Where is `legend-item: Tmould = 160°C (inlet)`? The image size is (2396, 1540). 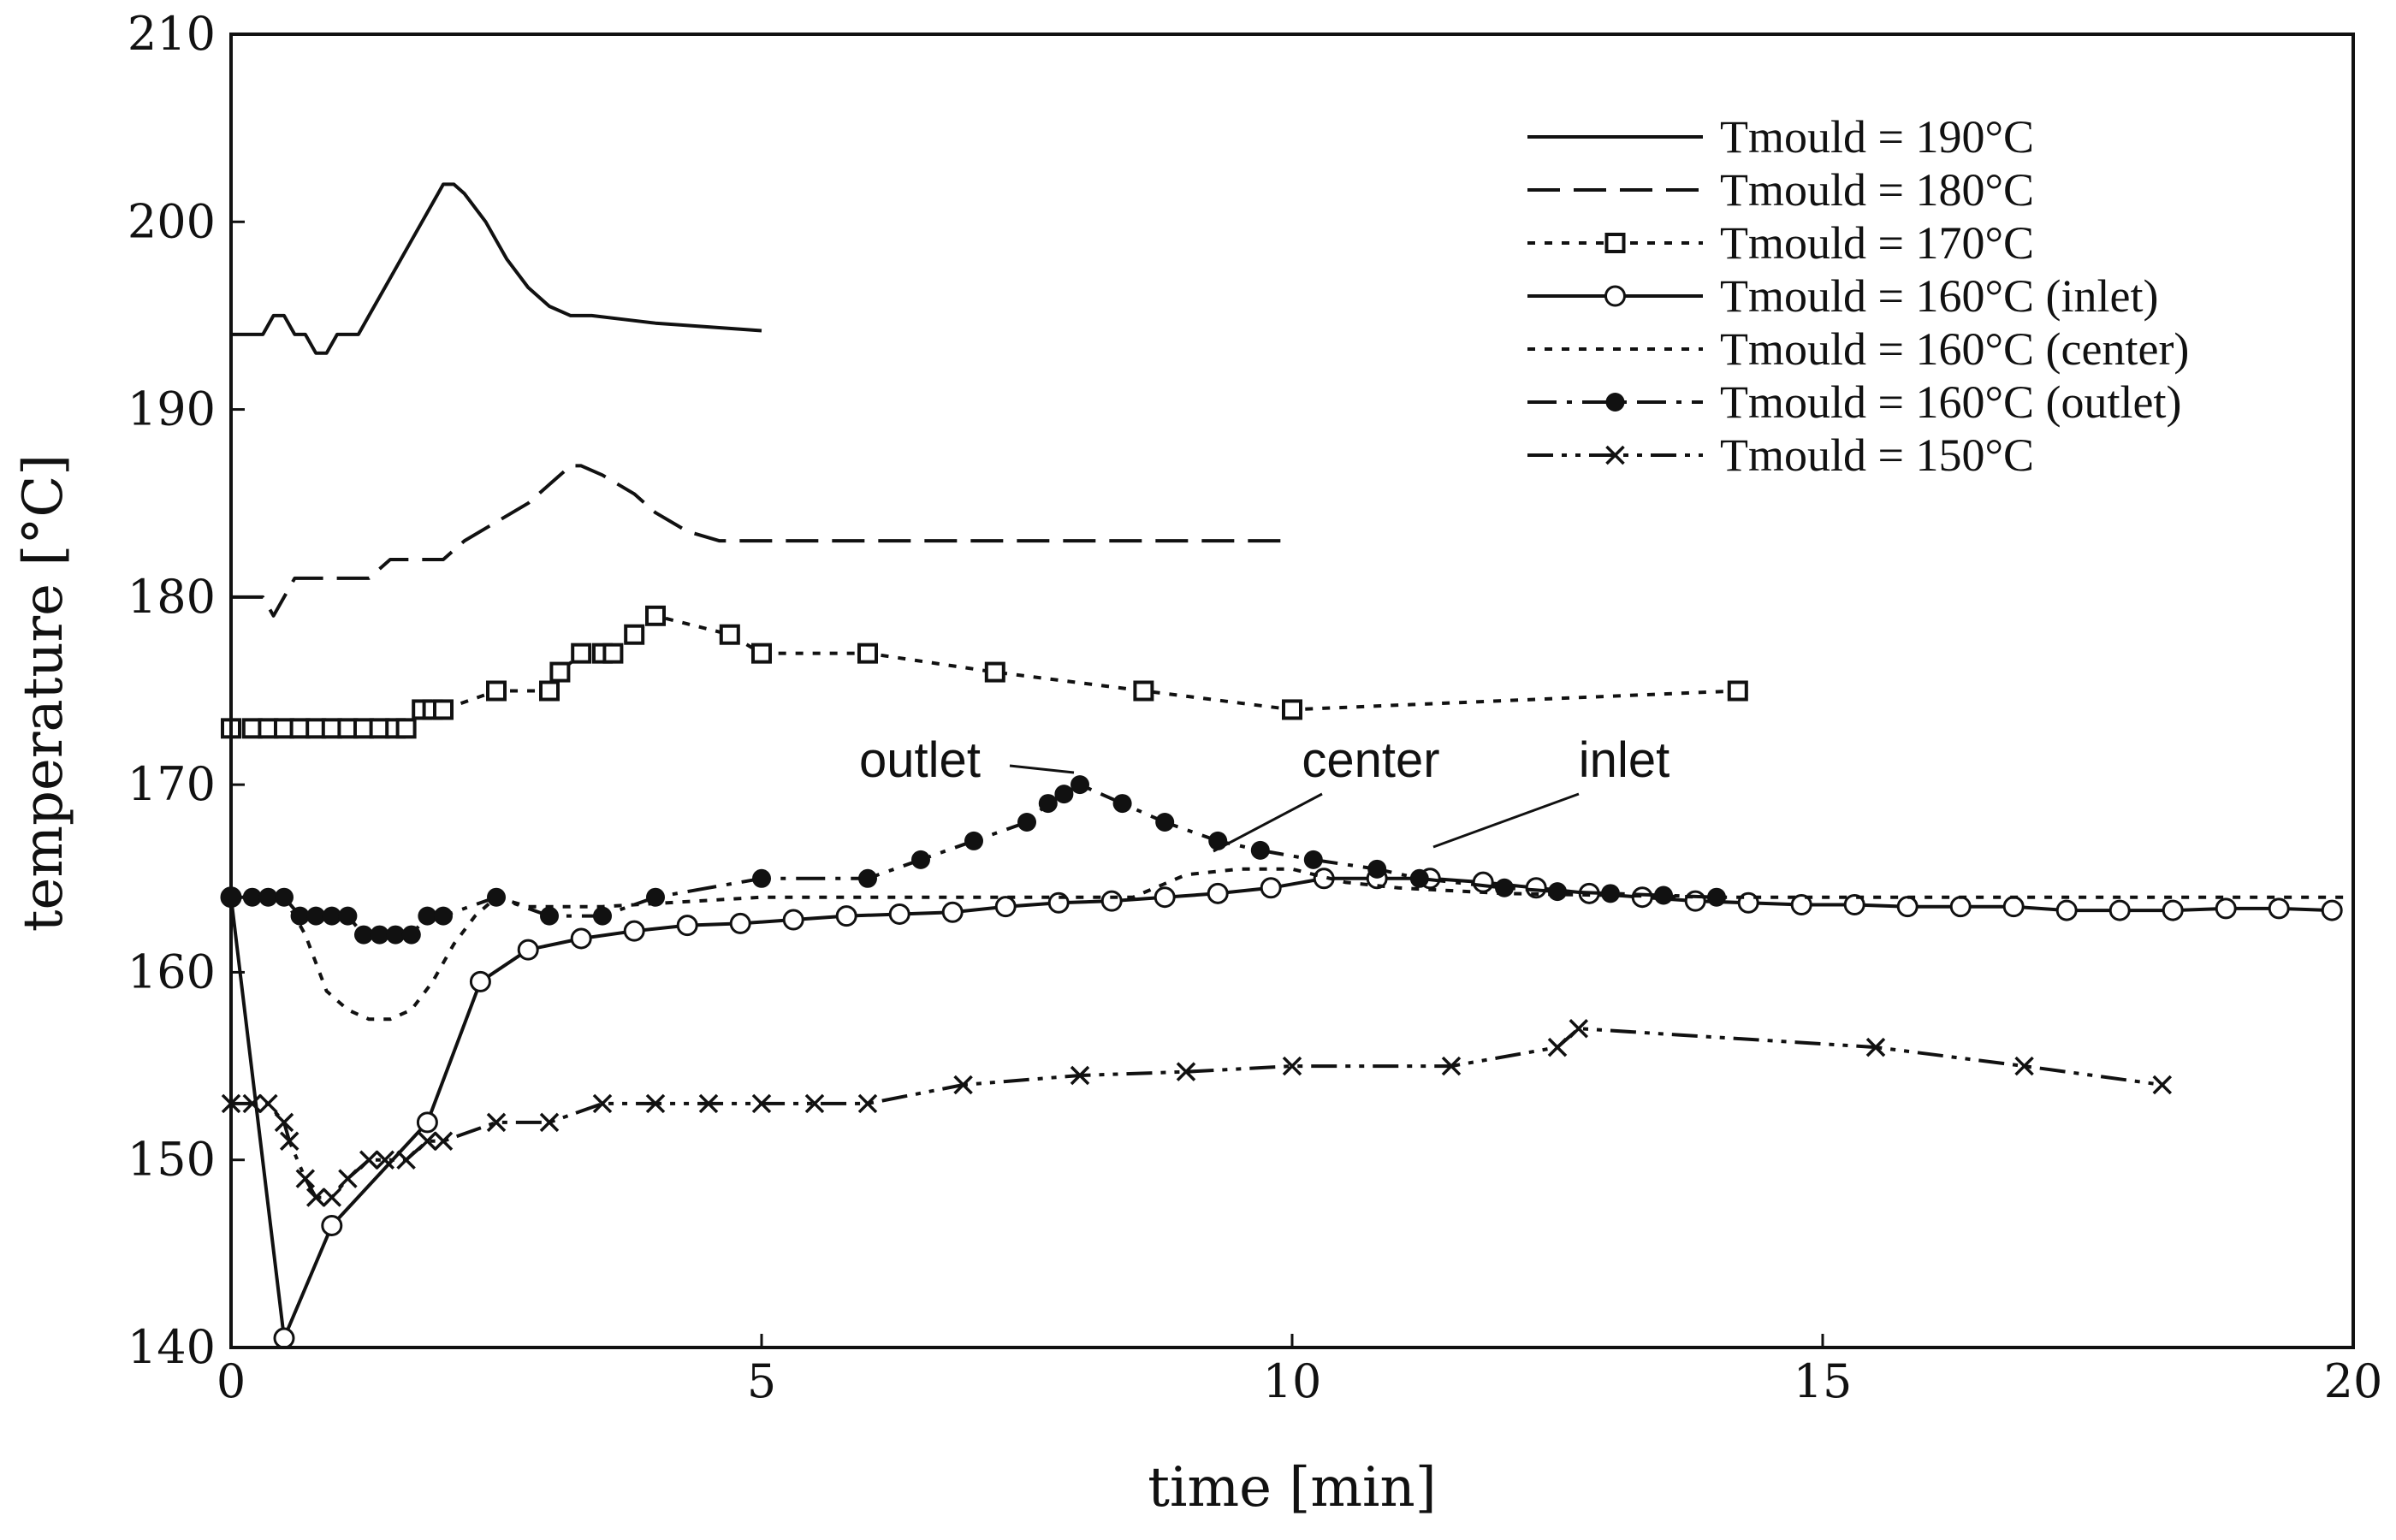 legend-item: Tmould = 160°C (inlet) is located at coordinates (1843, 296).